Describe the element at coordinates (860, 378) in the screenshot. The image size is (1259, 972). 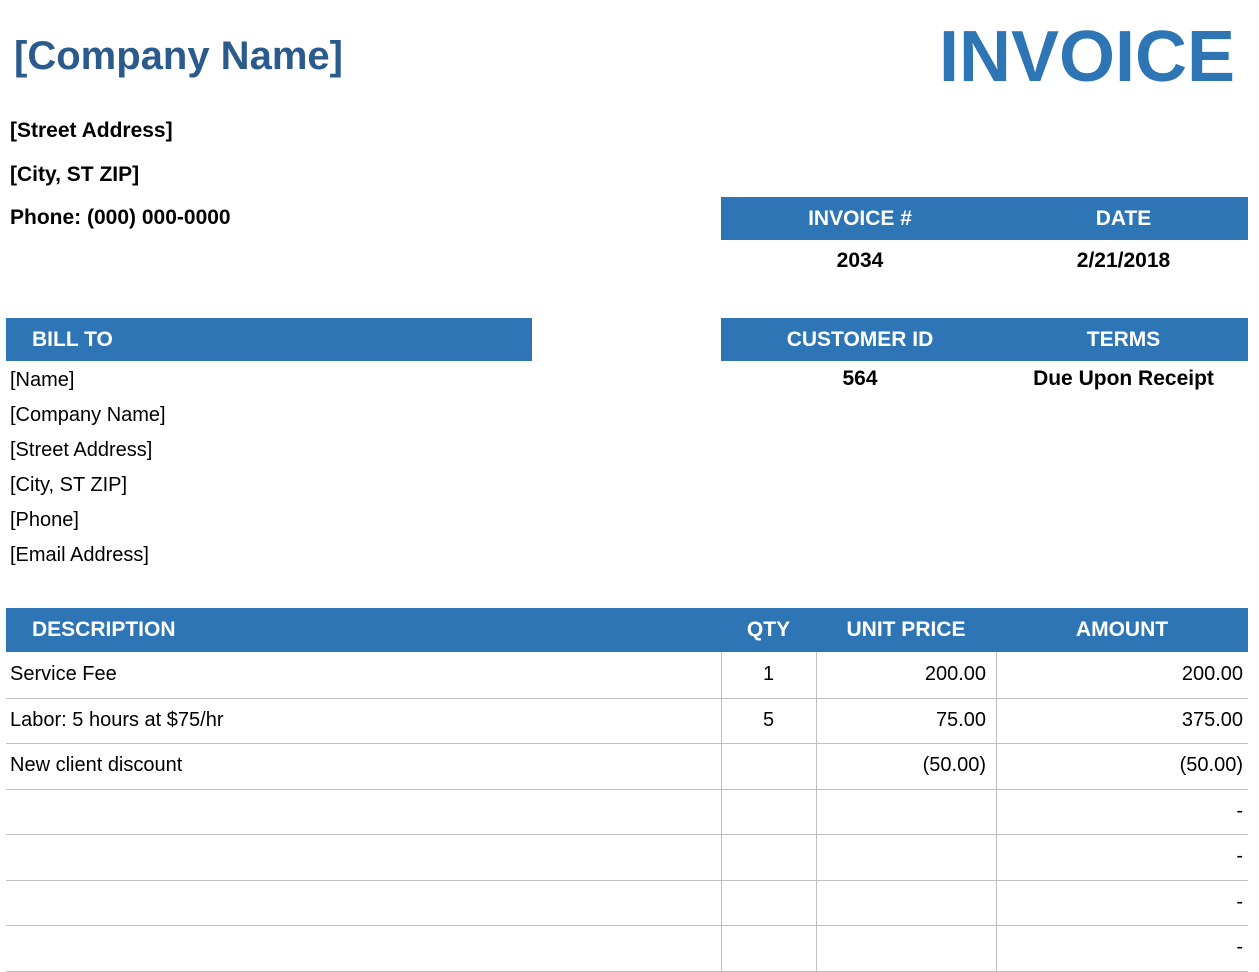
I see `customer-id: 564` at that location.